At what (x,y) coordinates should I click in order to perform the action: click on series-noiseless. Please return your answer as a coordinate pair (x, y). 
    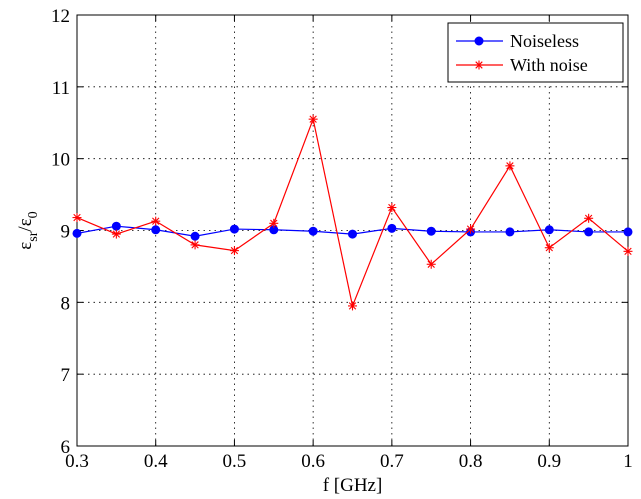
    Looking at the image, I should click on (352, 231).